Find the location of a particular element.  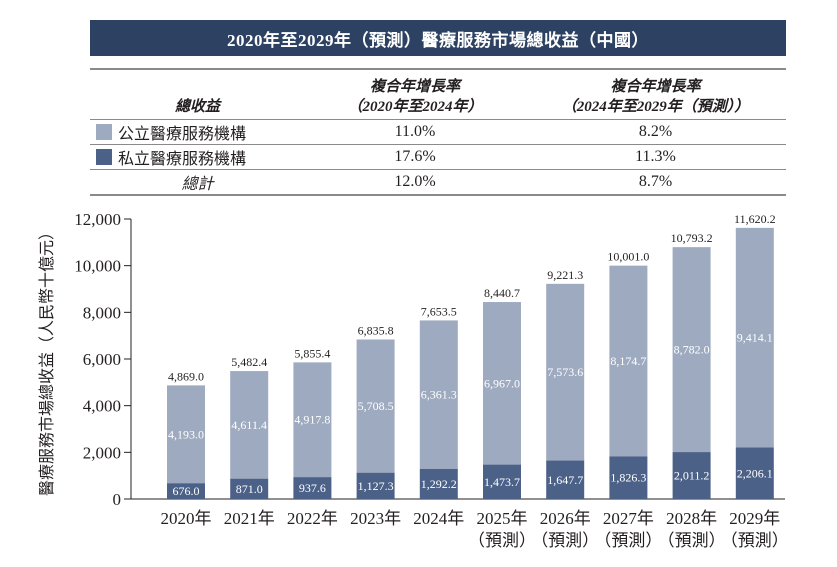

header-total-revenue: 總收益 is located at coordinates (197, 106).